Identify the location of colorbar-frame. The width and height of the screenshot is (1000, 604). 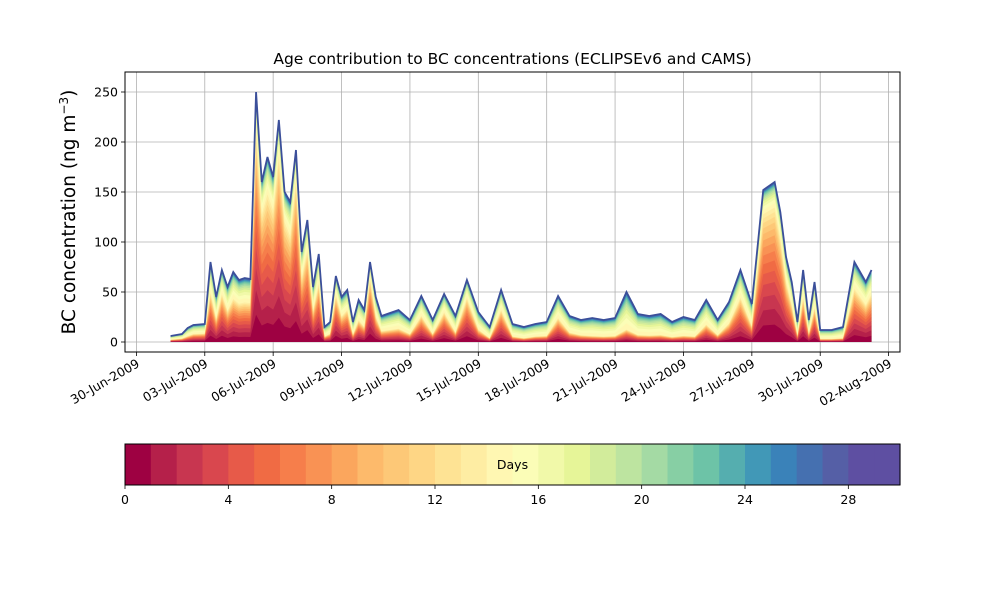
(512, 464).